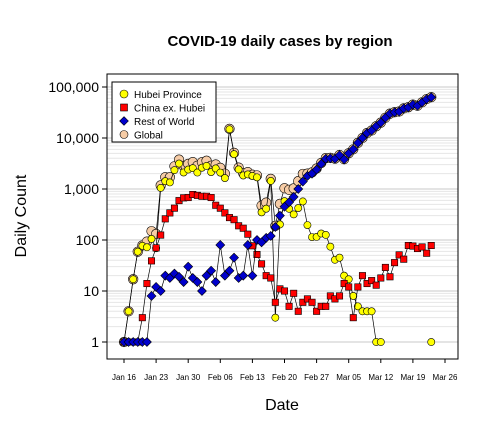  Describe the element at coordinates (81, 189) in the screenshot. I see `y-tick-label: 1,000` at that location.